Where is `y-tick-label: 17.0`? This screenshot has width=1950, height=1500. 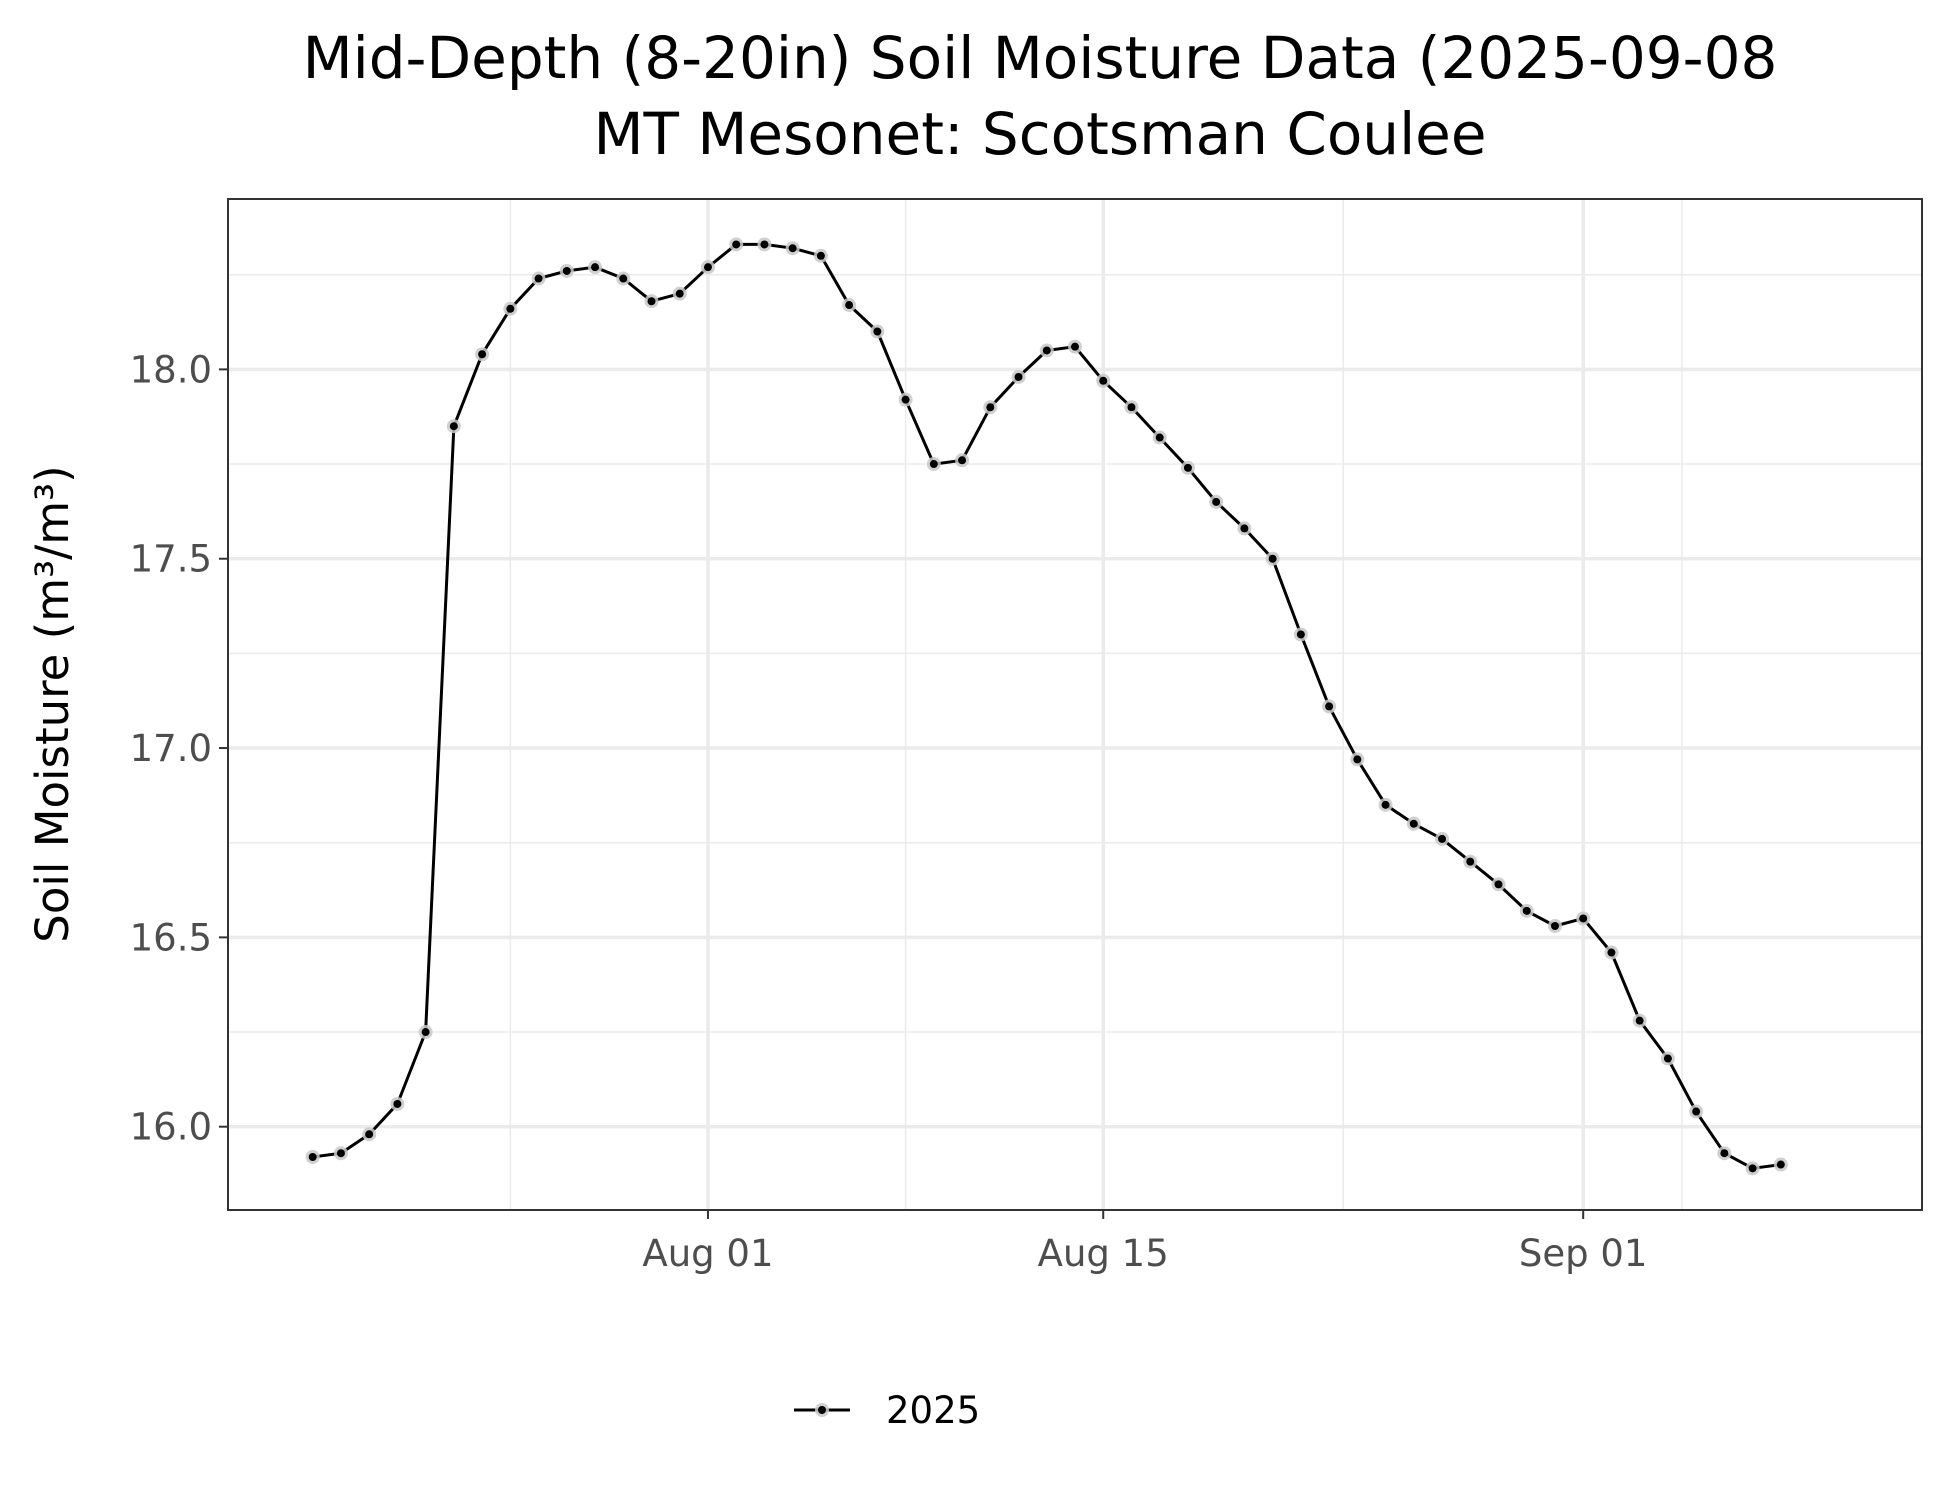
y-tick-label: 17.0 is located at coordinates (171, 748).